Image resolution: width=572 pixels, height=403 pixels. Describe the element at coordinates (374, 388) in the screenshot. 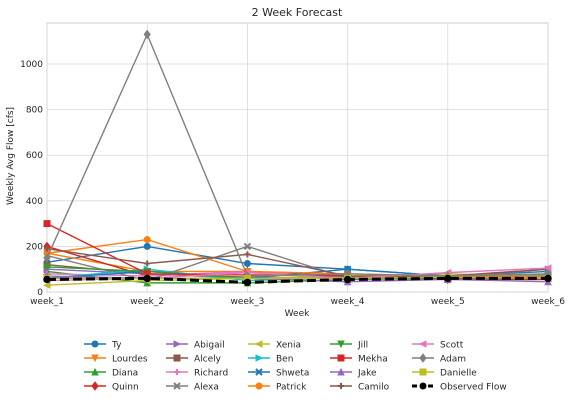

I see `legend-label: Camilo` at that location.